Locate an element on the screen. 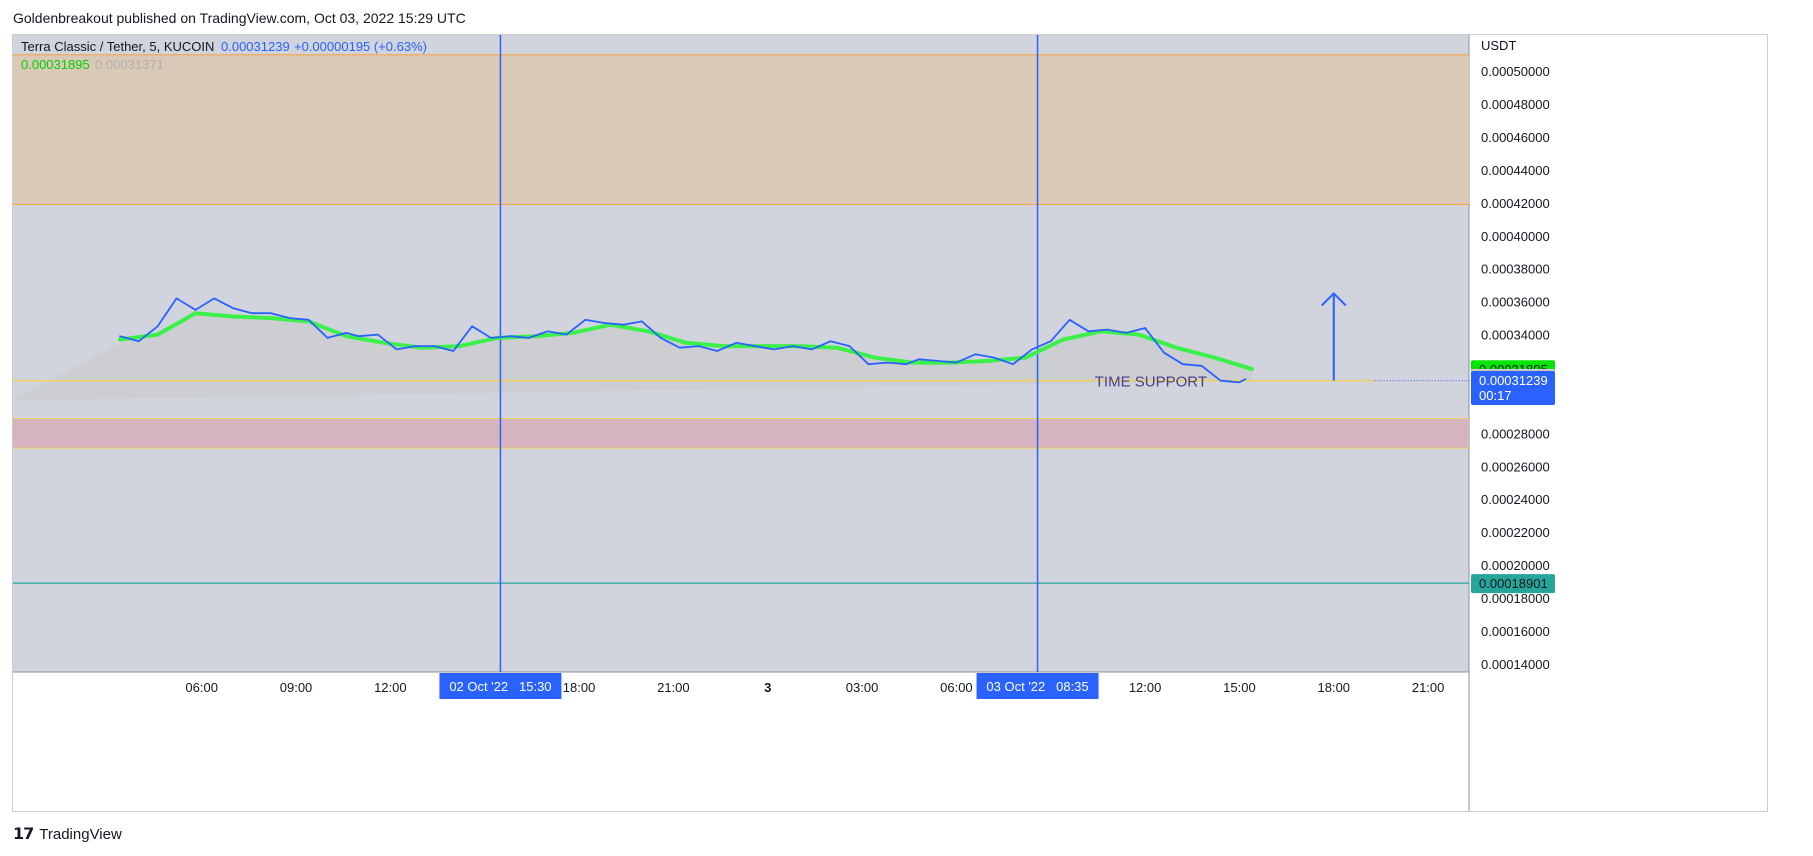  y-tick-label: 0.00024000 is located at coordinates (1515, 499).